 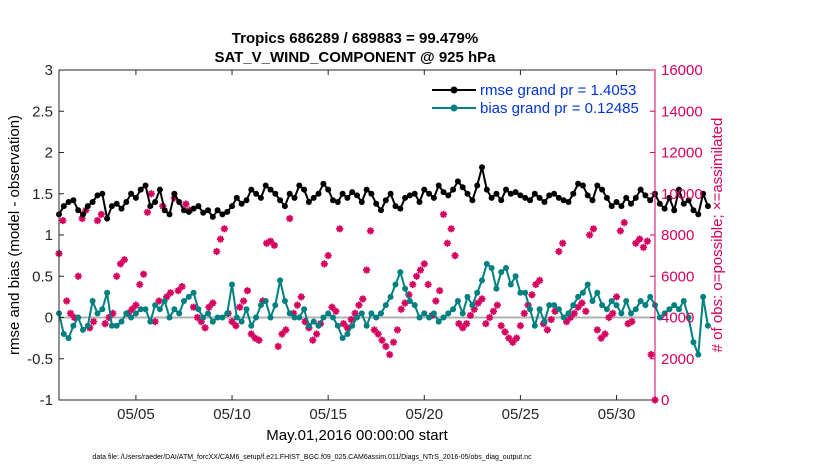 I want to click on x-tick-label: 05/30, so click(x=617, y=414).